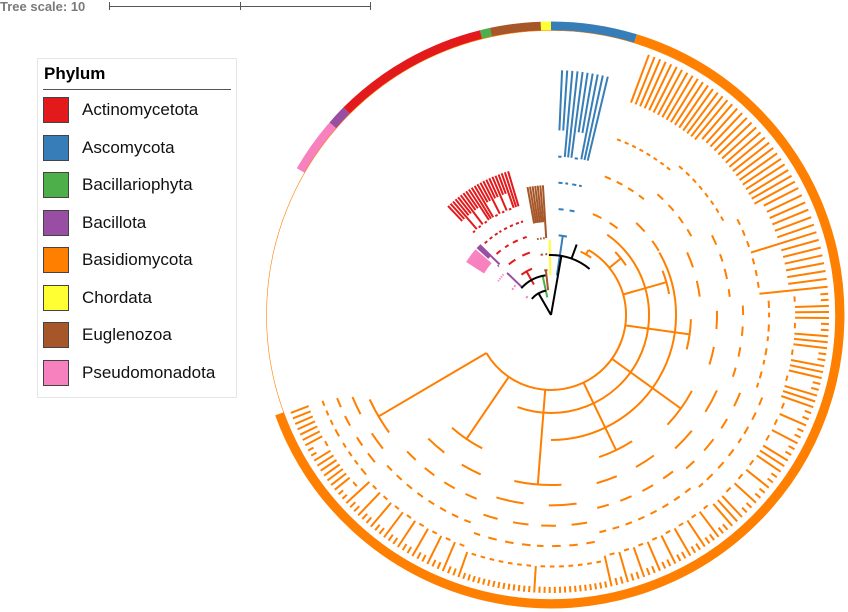 Image resolution: width=848 pixels, height=612 pixels. What do you see at coordinates (614, 346) in the screenshot?
I see `basidiomycota-arc` at bounding box center [614, 346].